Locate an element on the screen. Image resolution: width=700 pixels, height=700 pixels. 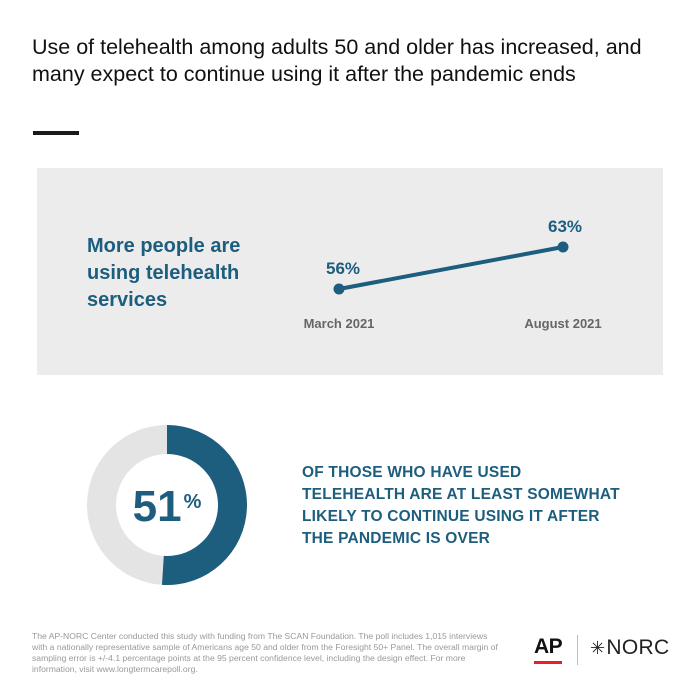
ap-logo: AP is located at coordinates (548, 646).